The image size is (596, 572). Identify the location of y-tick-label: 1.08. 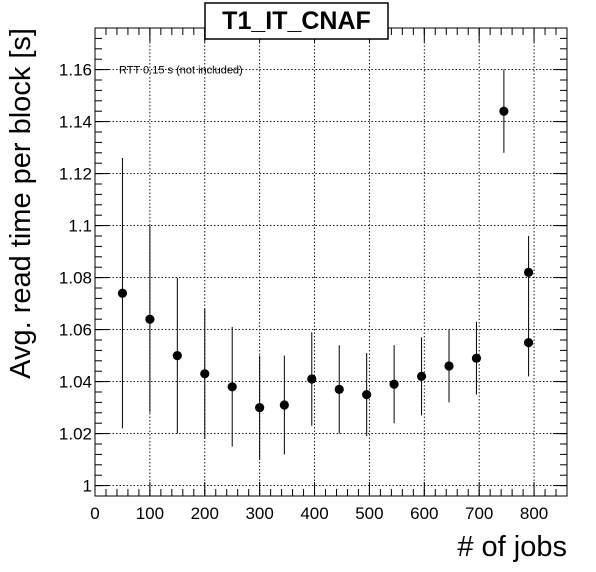
(75, 278).